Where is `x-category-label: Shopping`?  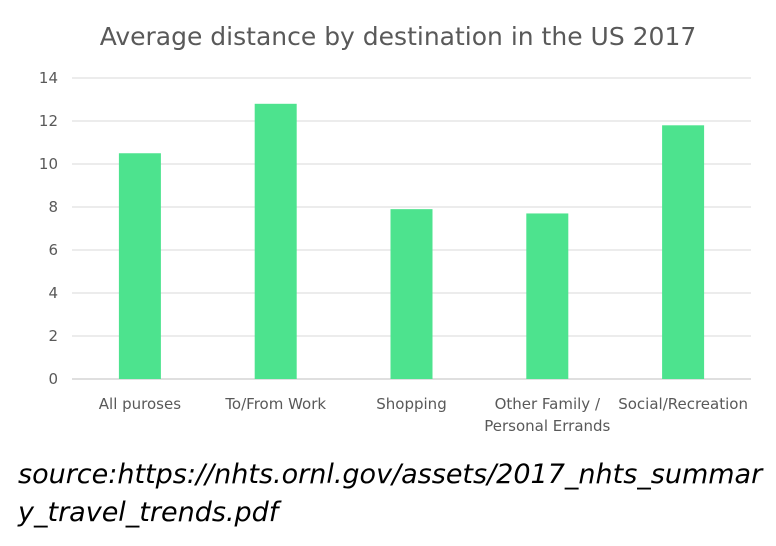 x-category-label: Shopping is located at coordinates (411, 404).